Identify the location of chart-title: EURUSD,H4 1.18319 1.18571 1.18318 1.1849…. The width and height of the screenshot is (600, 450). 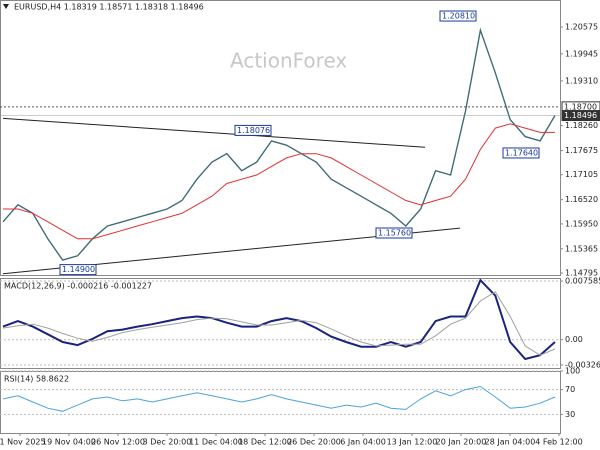
(109, 7).